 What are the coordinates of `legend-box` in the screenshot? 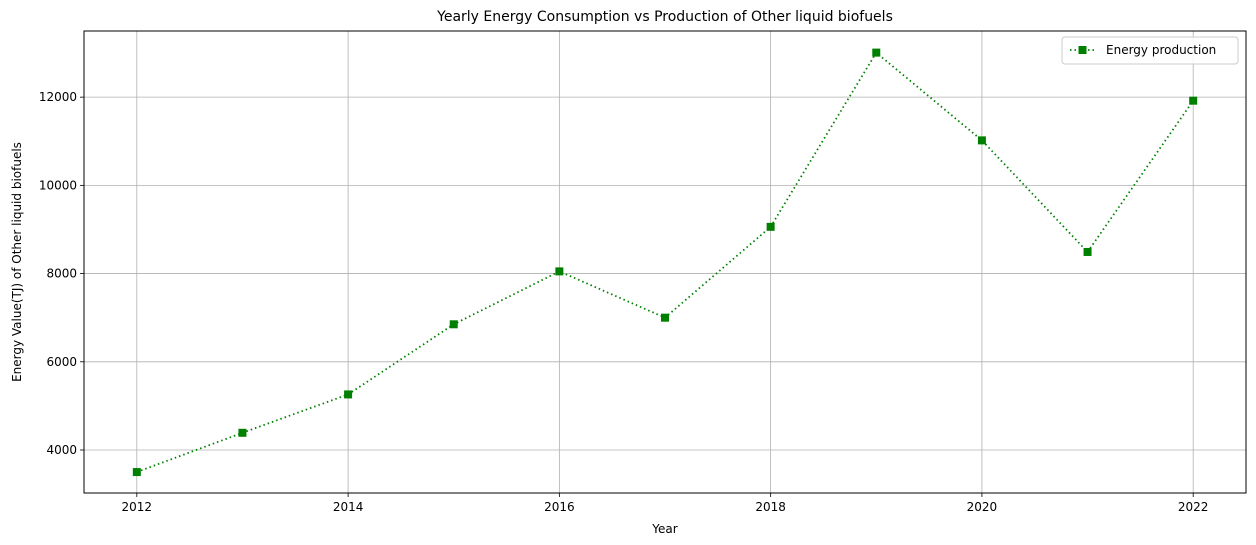 It's located at (1150, 50).